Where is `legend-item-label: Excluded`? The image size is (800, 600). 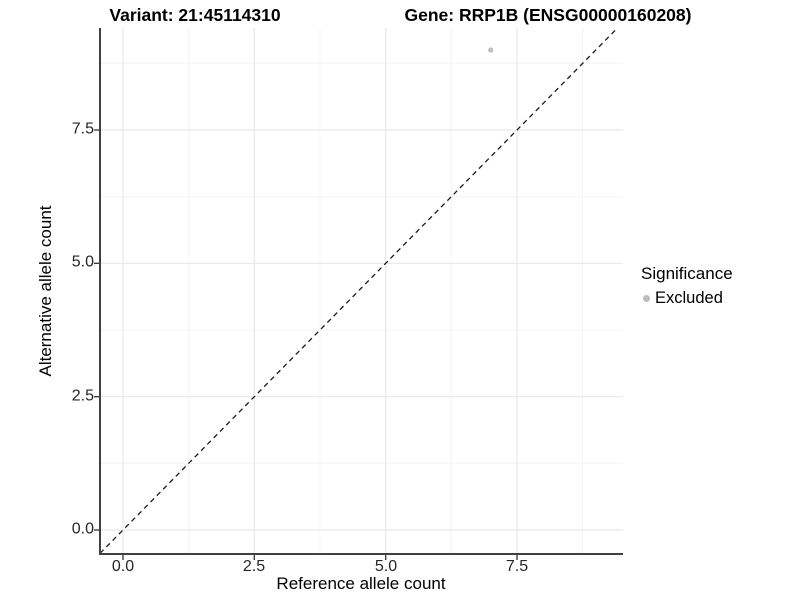 legend-item-label: Excluded is located at coordinates (689, 298).